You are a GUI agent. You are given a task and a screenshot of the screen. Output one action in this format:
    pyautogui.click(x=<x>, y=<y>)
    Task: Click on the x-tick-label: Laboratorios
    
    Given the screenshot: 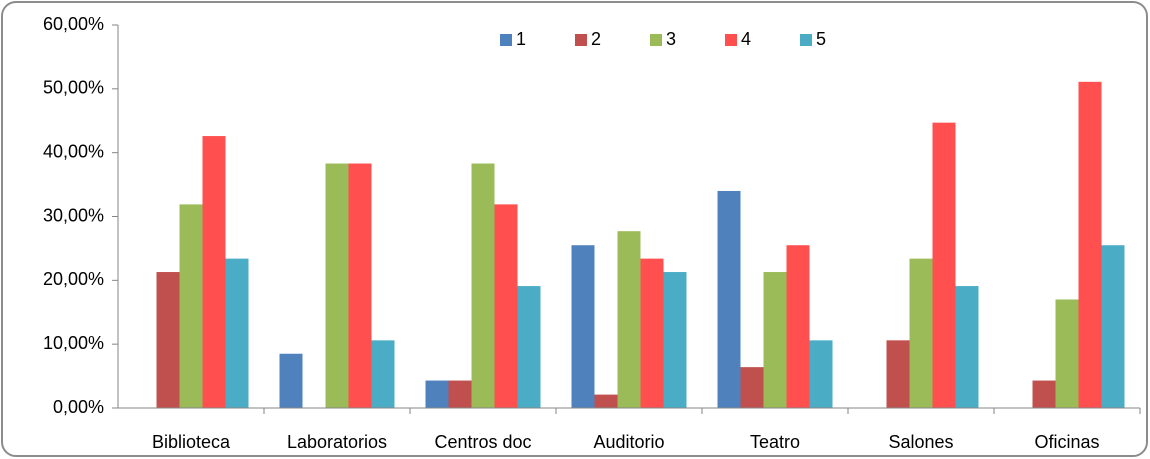 What is the action you would take?
    pyautogui.click(x=337, y=442)
    